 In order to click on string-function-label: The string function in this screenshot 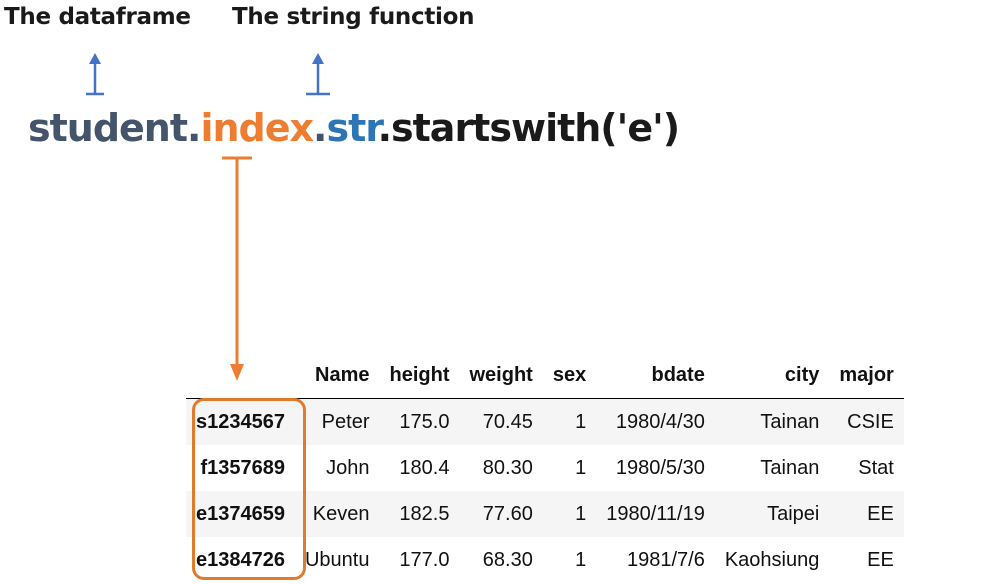, I will do `click(353, 17)`.